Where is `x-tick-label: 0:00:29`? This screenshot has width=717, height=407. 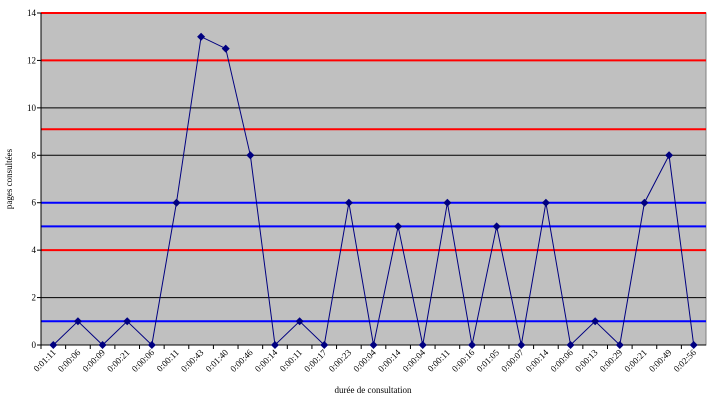 x-tick-label: 0:00:29 is located at coordinates (611, 360).